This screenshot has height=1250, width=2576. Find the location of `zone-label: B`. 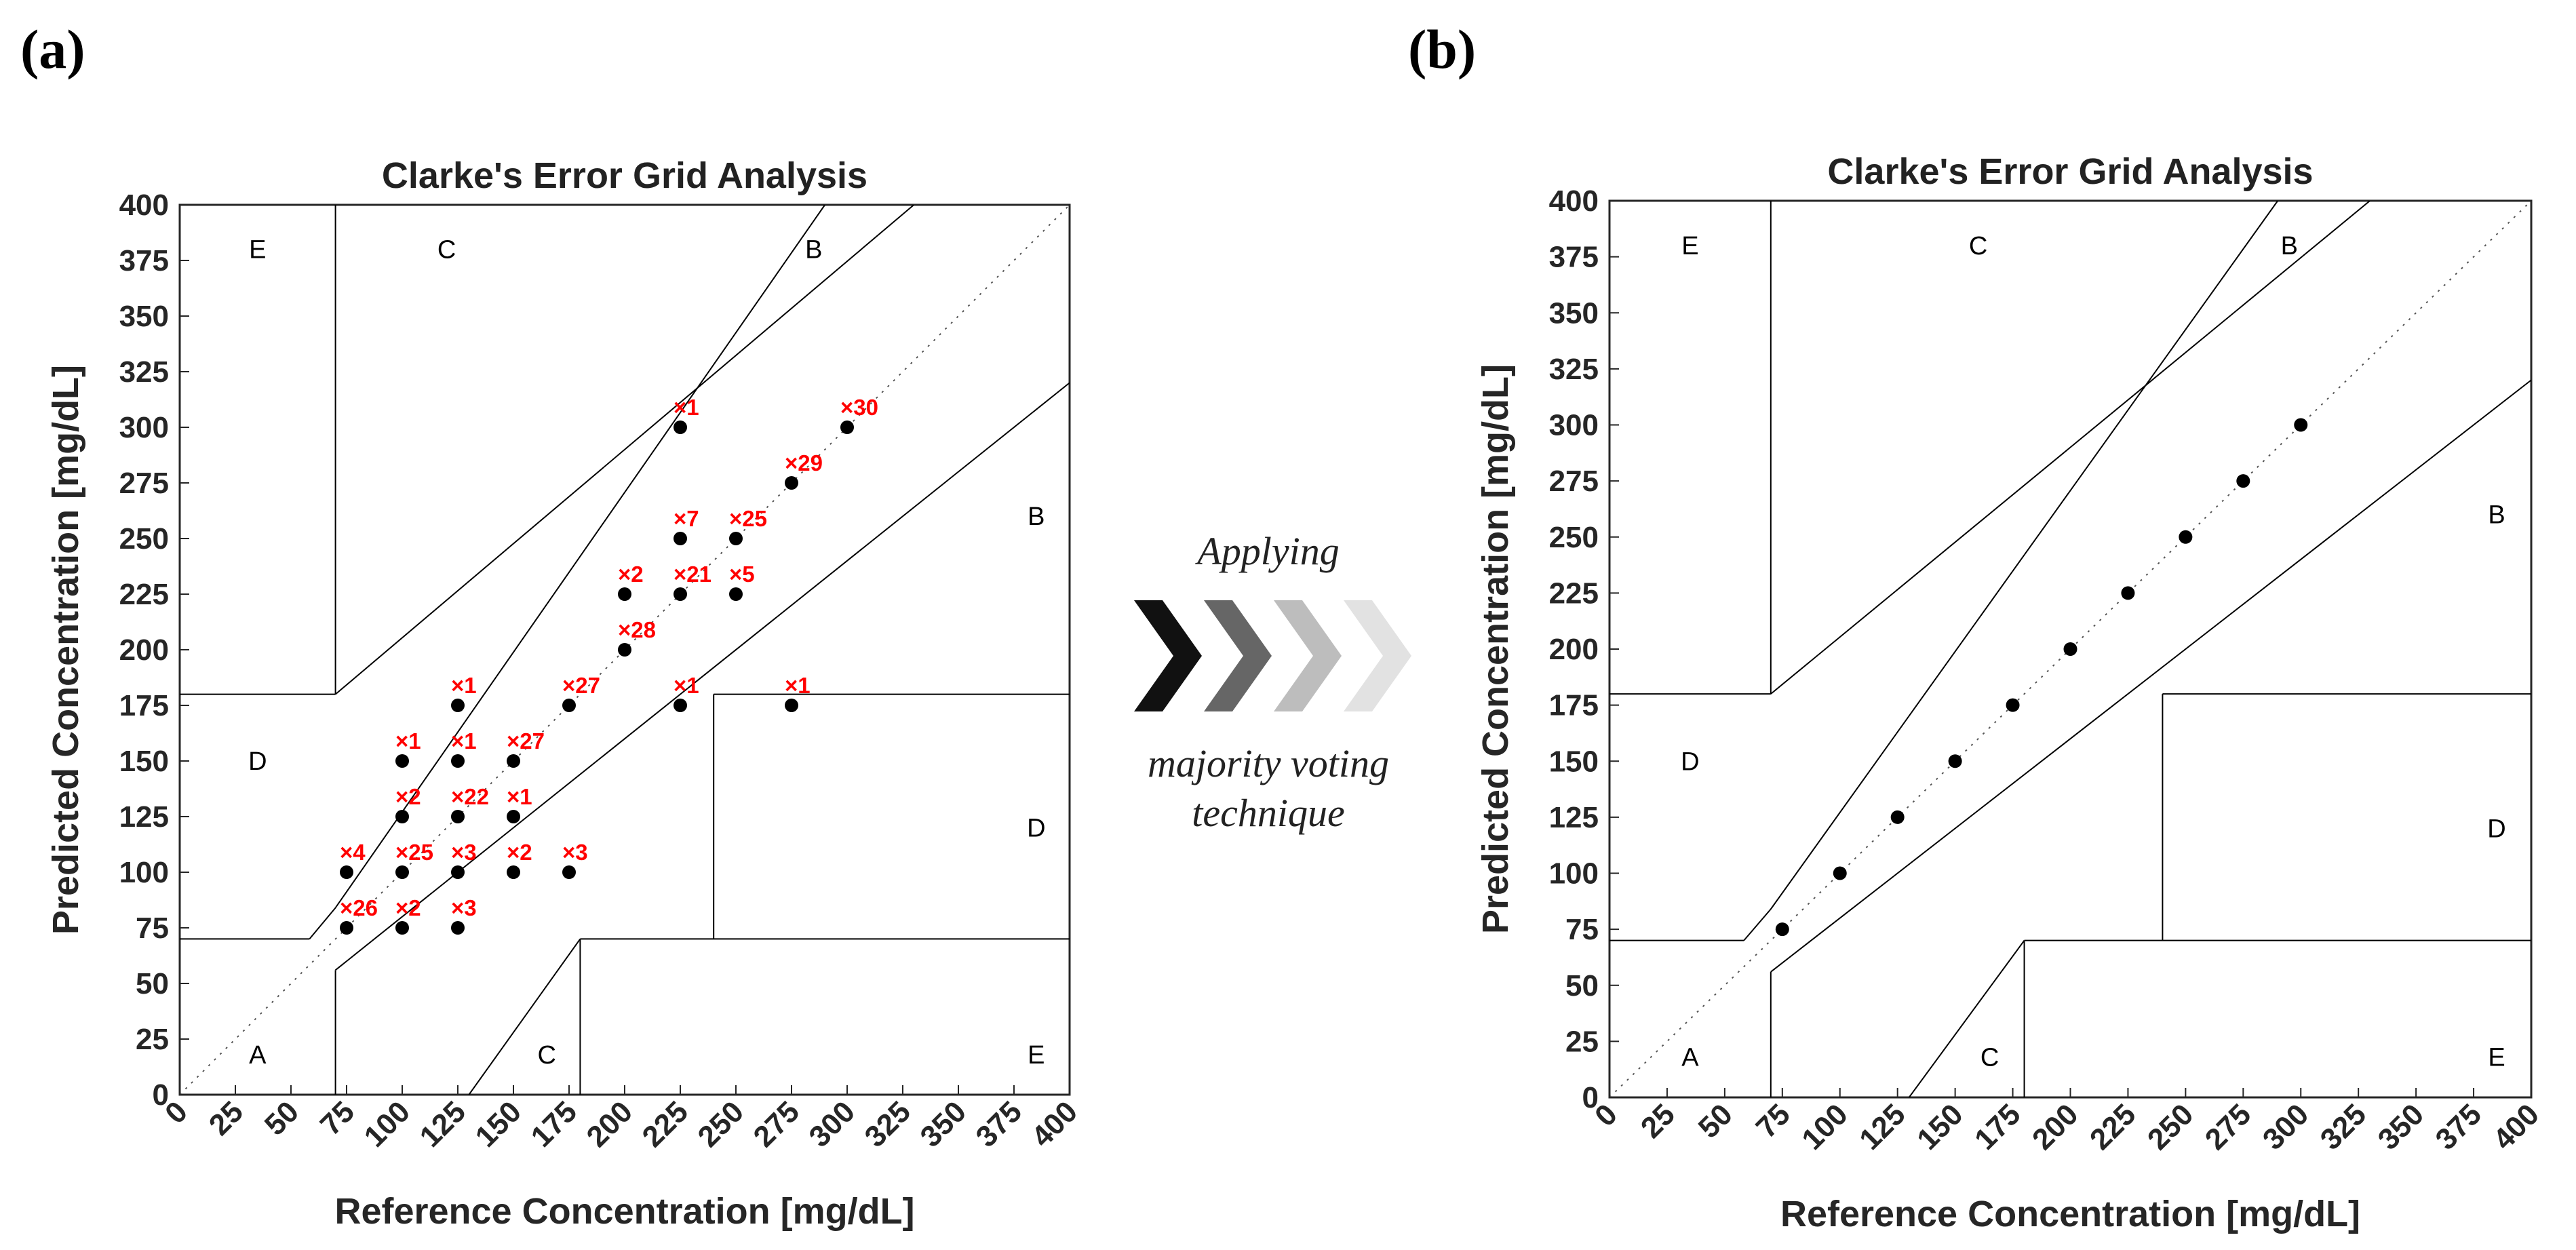

zone-label: B is located at coordinates (1036, 517).